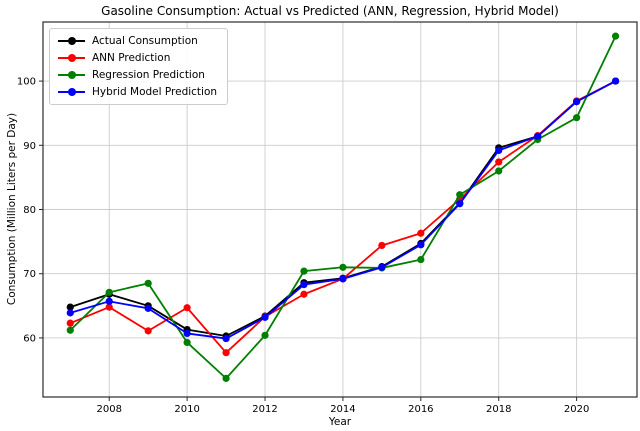 This screenshot has width=640, height=431. Describe the element at coordinates (29, 210) in the screenshot. I see `y-tick-label: 80` at that location.